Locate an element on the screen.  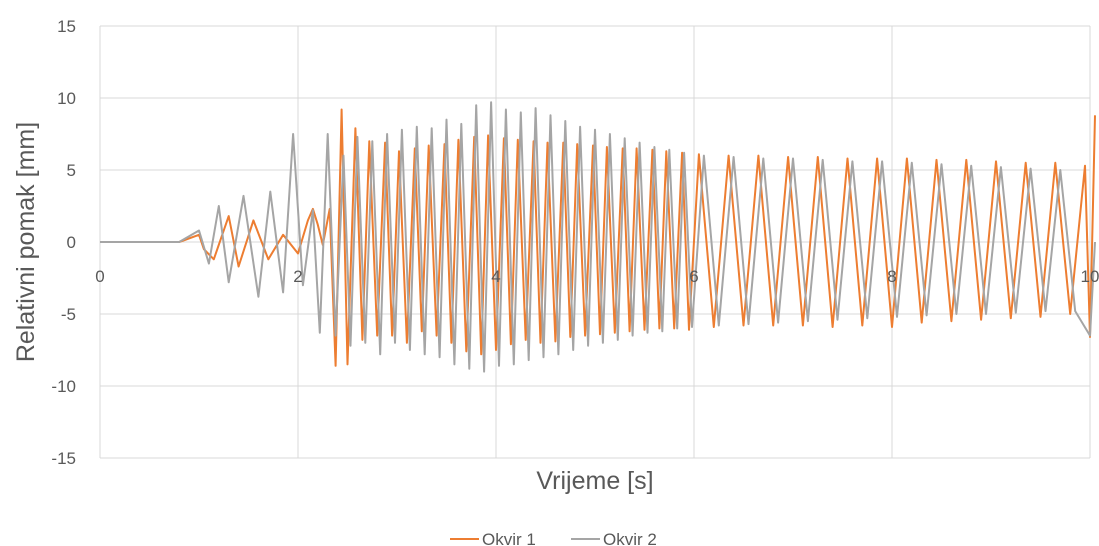
y-tick-label: -15 is located at coordinates (63, 458).